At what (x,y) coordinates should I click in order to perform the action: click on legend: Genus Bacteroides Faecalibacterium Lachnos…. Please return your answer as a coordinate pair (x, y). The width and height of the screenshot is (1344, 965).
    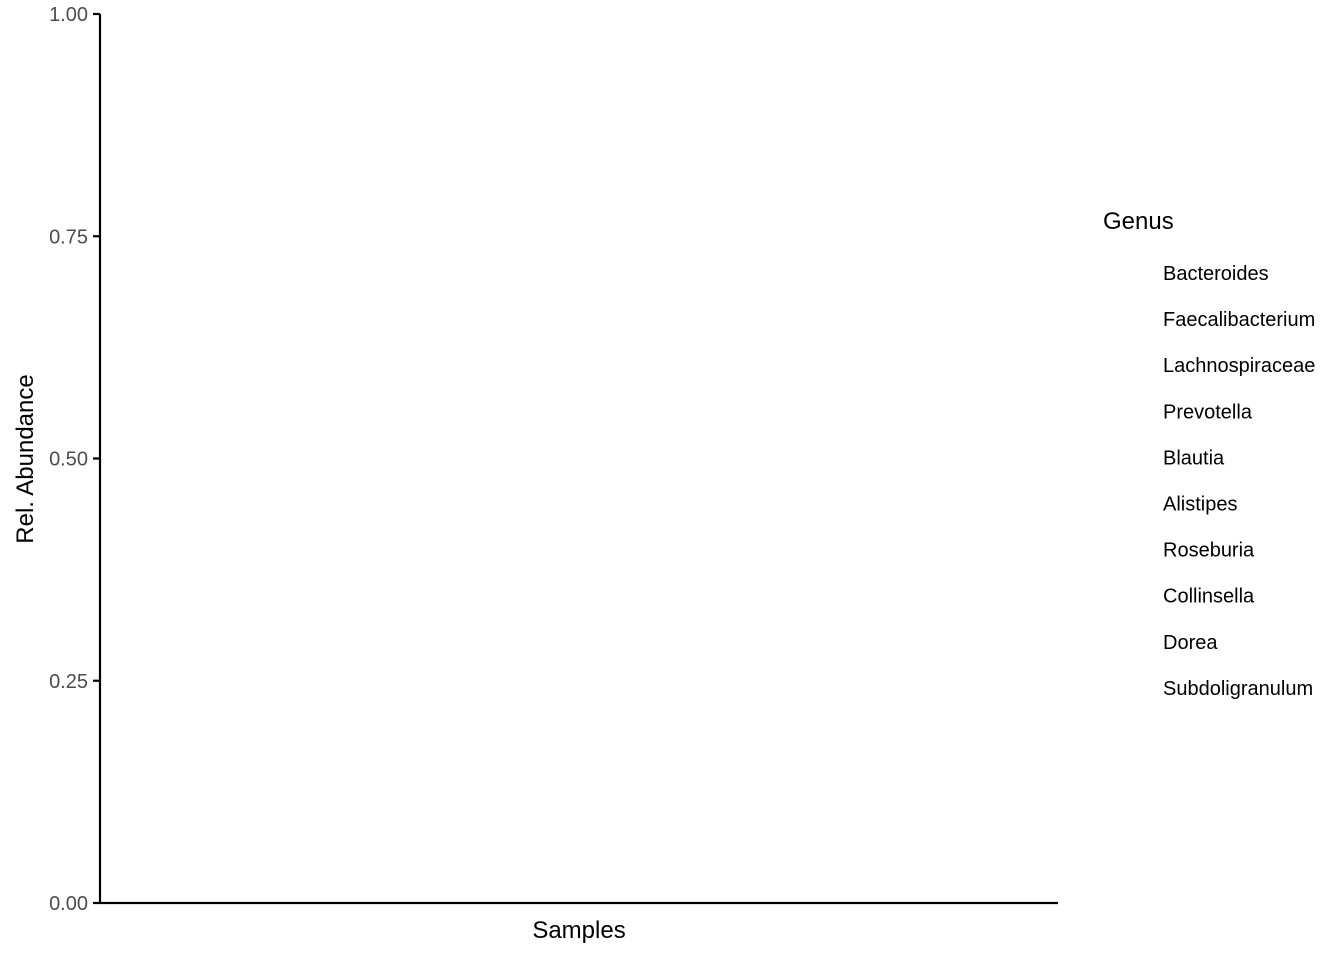
    Looking at the image, I should click on (1209, 454).